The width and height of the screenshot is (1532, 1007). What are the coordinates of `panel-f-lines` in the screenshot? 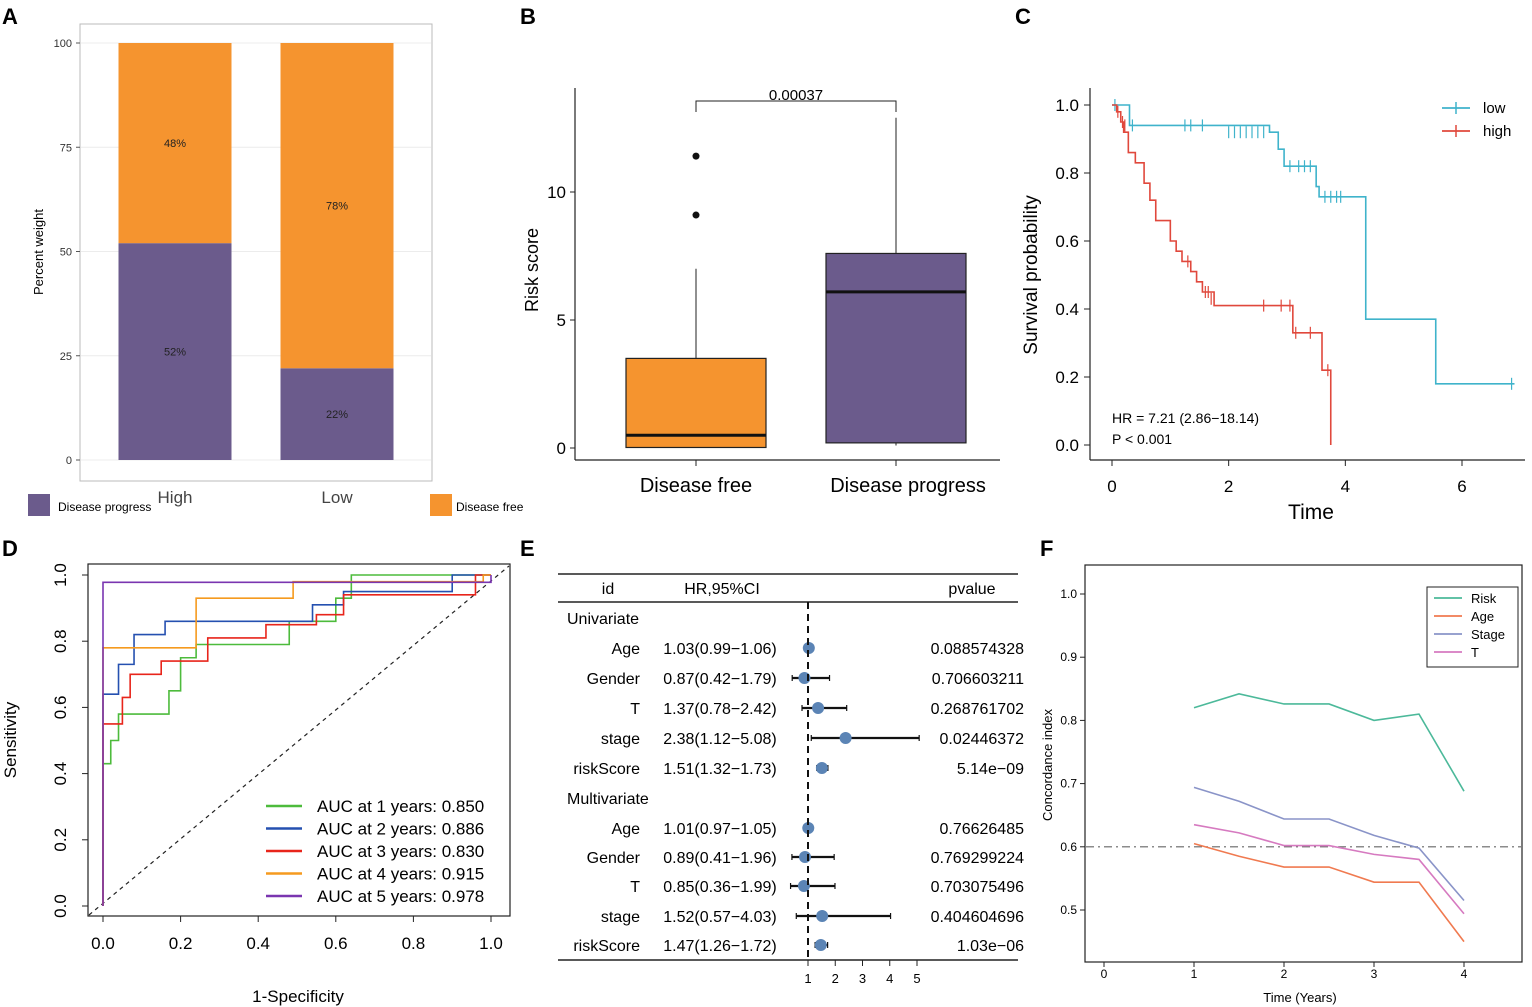 It's located at (1303, 818).